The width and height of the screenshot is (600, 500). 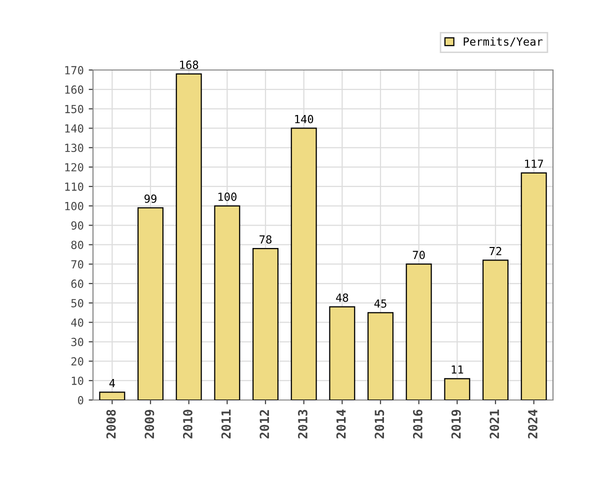 I want to click on data-label: 45, so click(x=380, y=303).